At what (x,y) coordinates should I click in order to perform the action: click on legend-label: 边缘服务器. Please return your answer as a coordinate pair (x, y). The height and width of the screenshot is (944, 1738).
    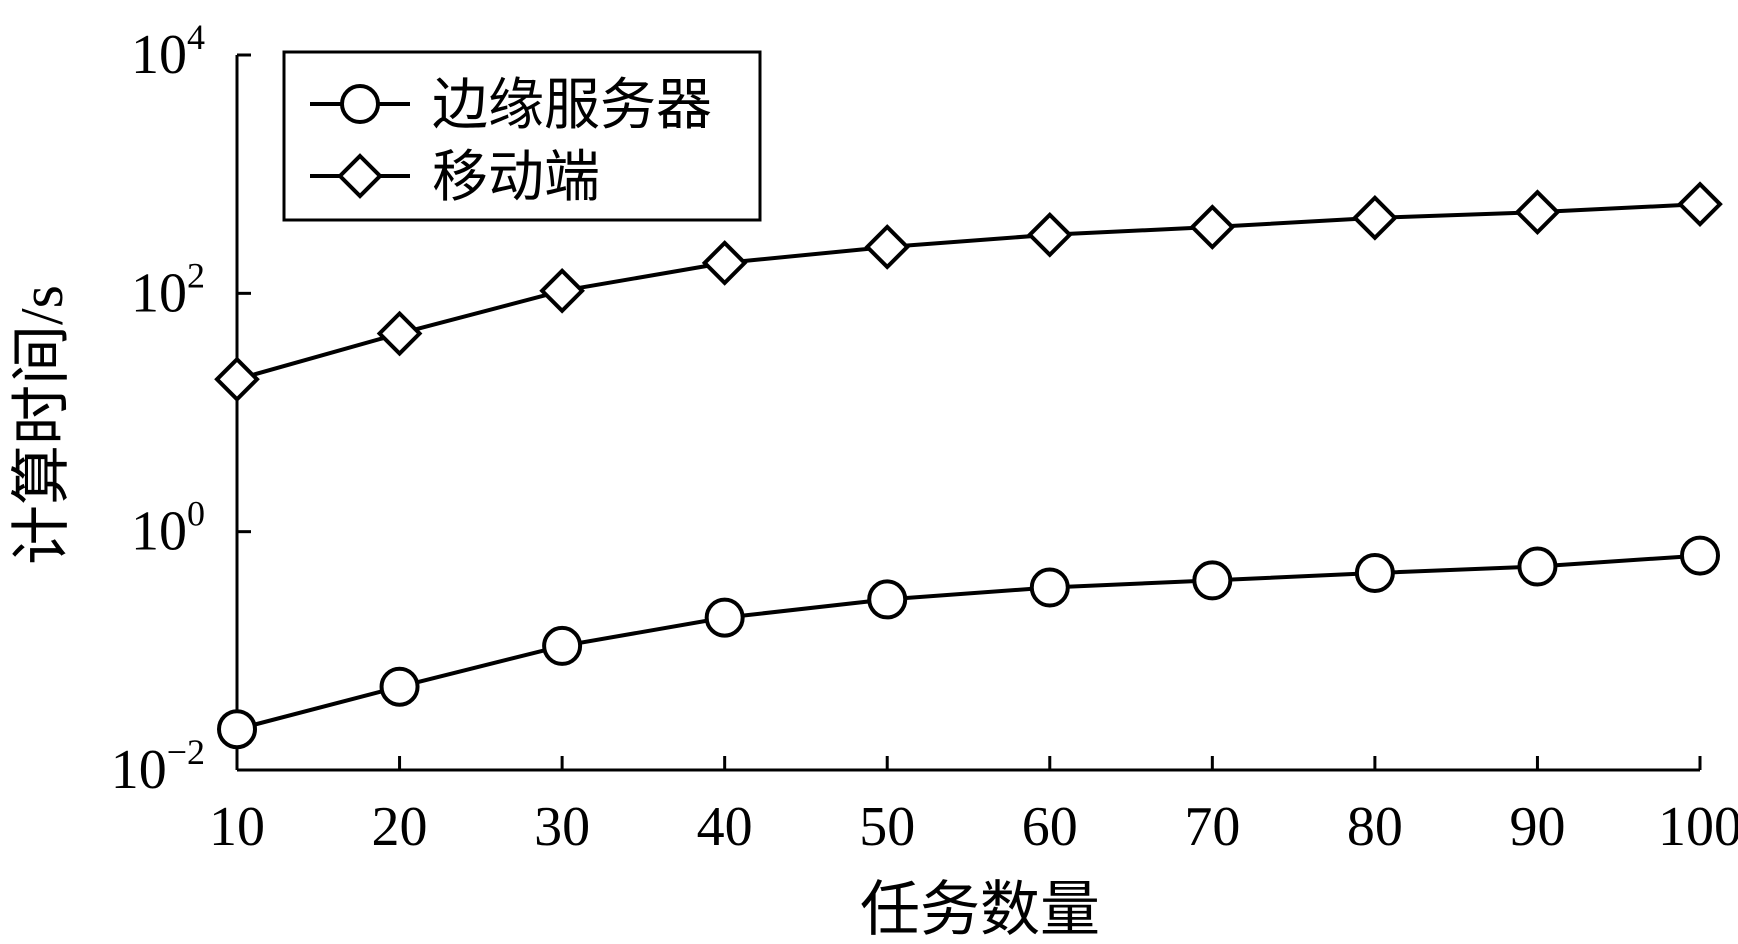
    Looking at the image, I should click on (572, 106).